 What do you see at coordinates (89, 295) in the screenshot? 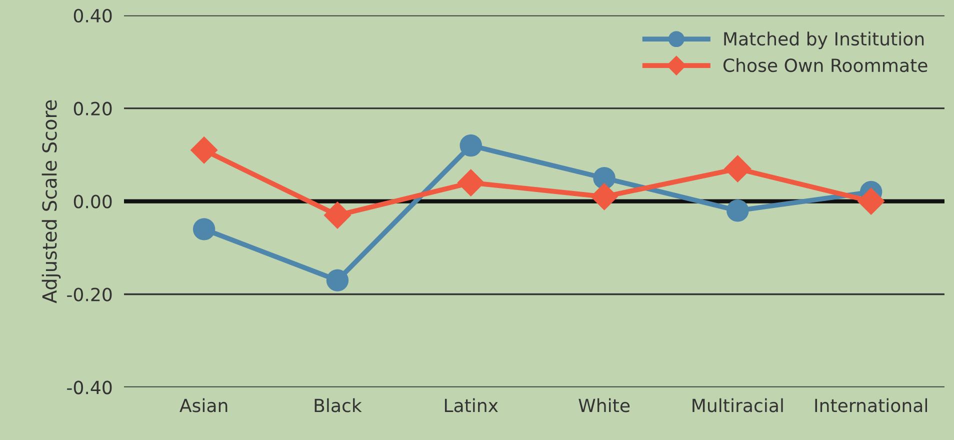
I see `y-tick-label: -0.20` at bounding box center [89, 295].